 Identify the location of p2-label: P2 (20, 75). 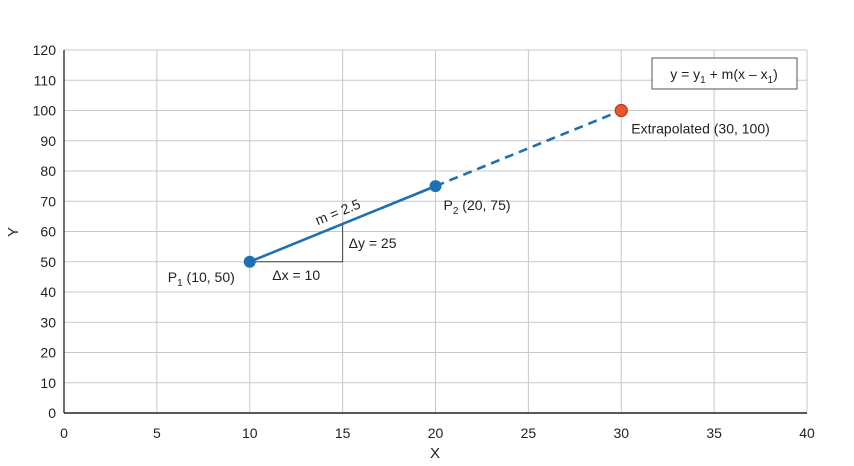
(477, 207).